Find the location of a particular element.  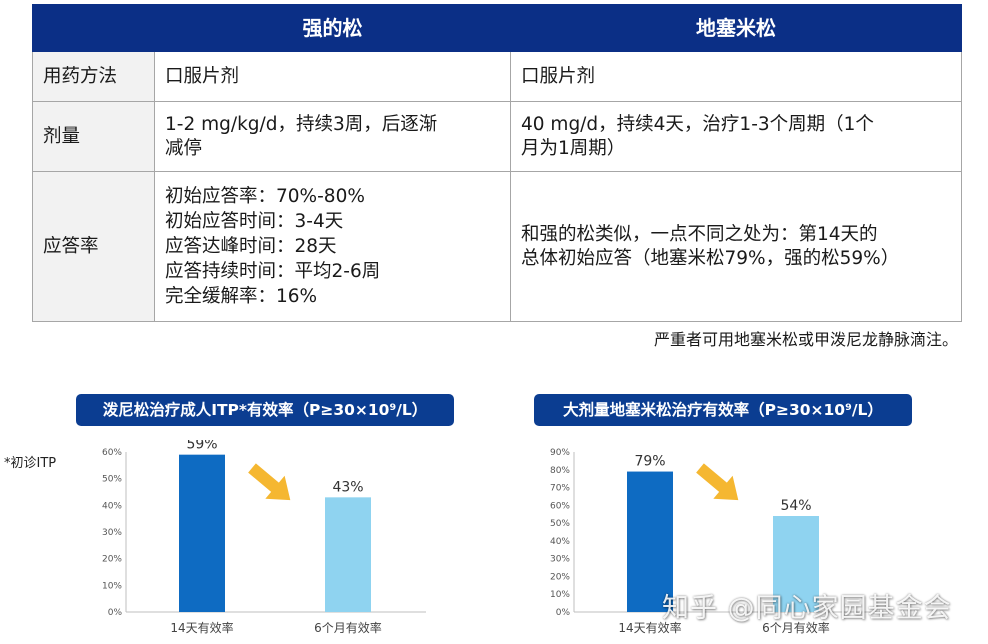

cell-line: 减停 is located at coordinates (184, 148).